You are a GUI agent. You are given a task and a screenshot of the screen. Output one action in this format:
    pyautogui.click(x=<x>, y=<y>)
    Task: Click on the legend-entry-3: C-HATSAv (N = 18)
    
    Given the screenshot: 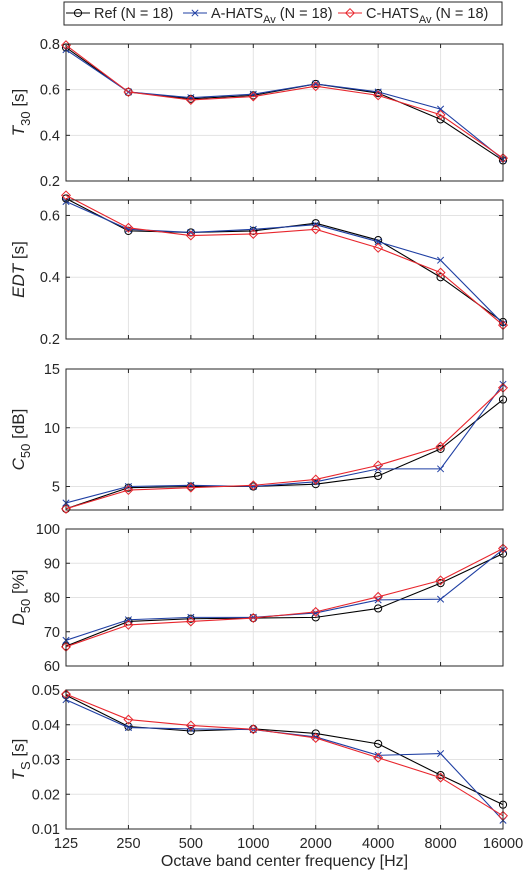 What is the action you would take?
    pyautogui.click(x=413, y=16)
    